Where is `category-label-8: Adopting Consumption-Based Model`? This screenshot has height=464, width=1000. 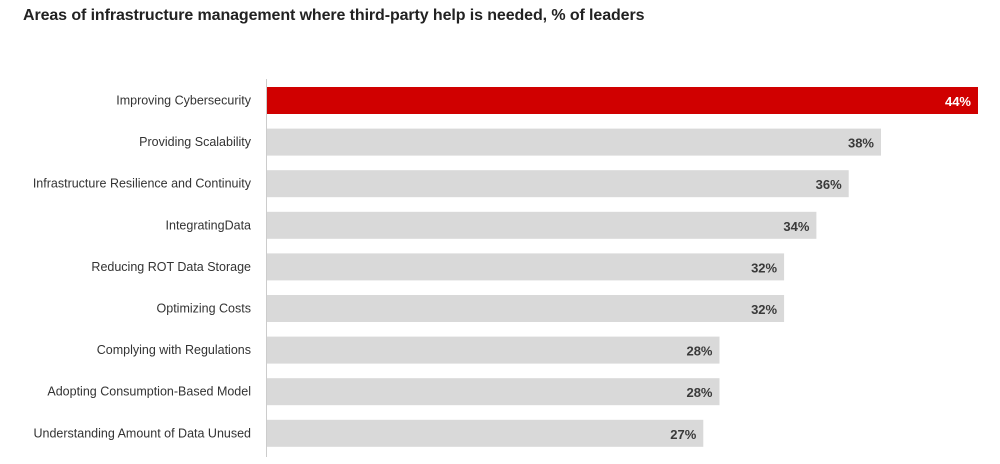
category-label-8: Adopting Consumption-Based Model is located at coordinates (149, 392).